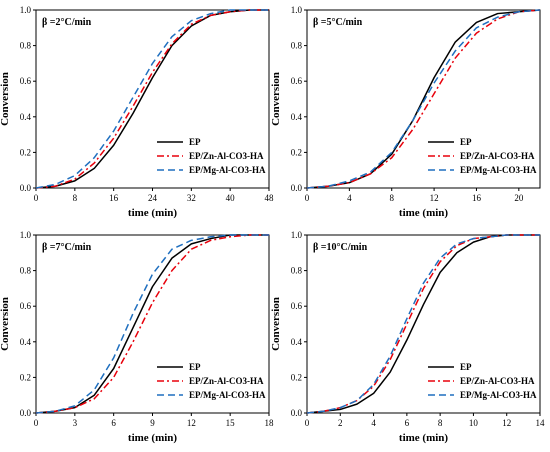 This screenshot has height=452, width=550. What do you see at coordinates (231, 423) in the screenshot?
I see `x-tick-label: 15` at bounding box center [231, 423].